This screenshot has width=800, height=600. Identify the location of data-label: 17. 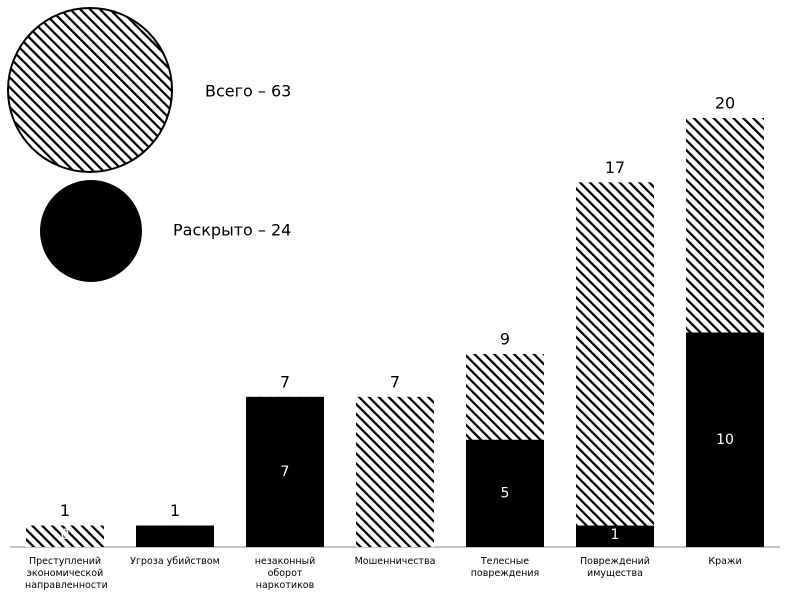
(615, 167).